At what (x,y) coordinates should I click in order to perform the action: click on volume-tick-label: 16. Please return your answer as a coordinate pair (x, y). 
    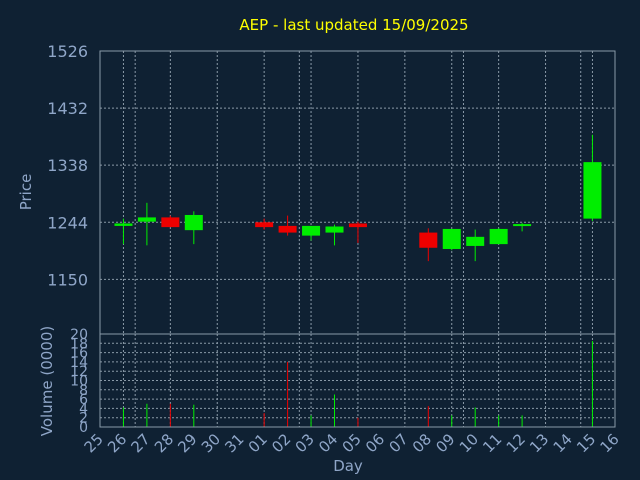
    Looking at the image, I should click on (79, 354).